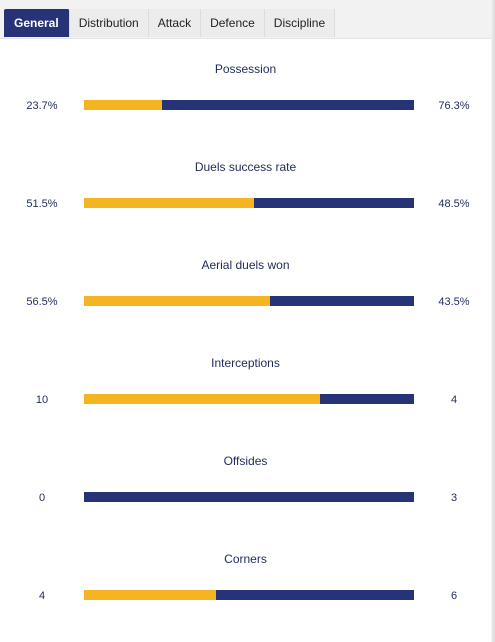 The height and width of the screenshot is (642, 495). What do you see at coordinates (300, 23) in the screenshot?
I see `tab-discipline: Discipline` at bounding box center [300, 23].